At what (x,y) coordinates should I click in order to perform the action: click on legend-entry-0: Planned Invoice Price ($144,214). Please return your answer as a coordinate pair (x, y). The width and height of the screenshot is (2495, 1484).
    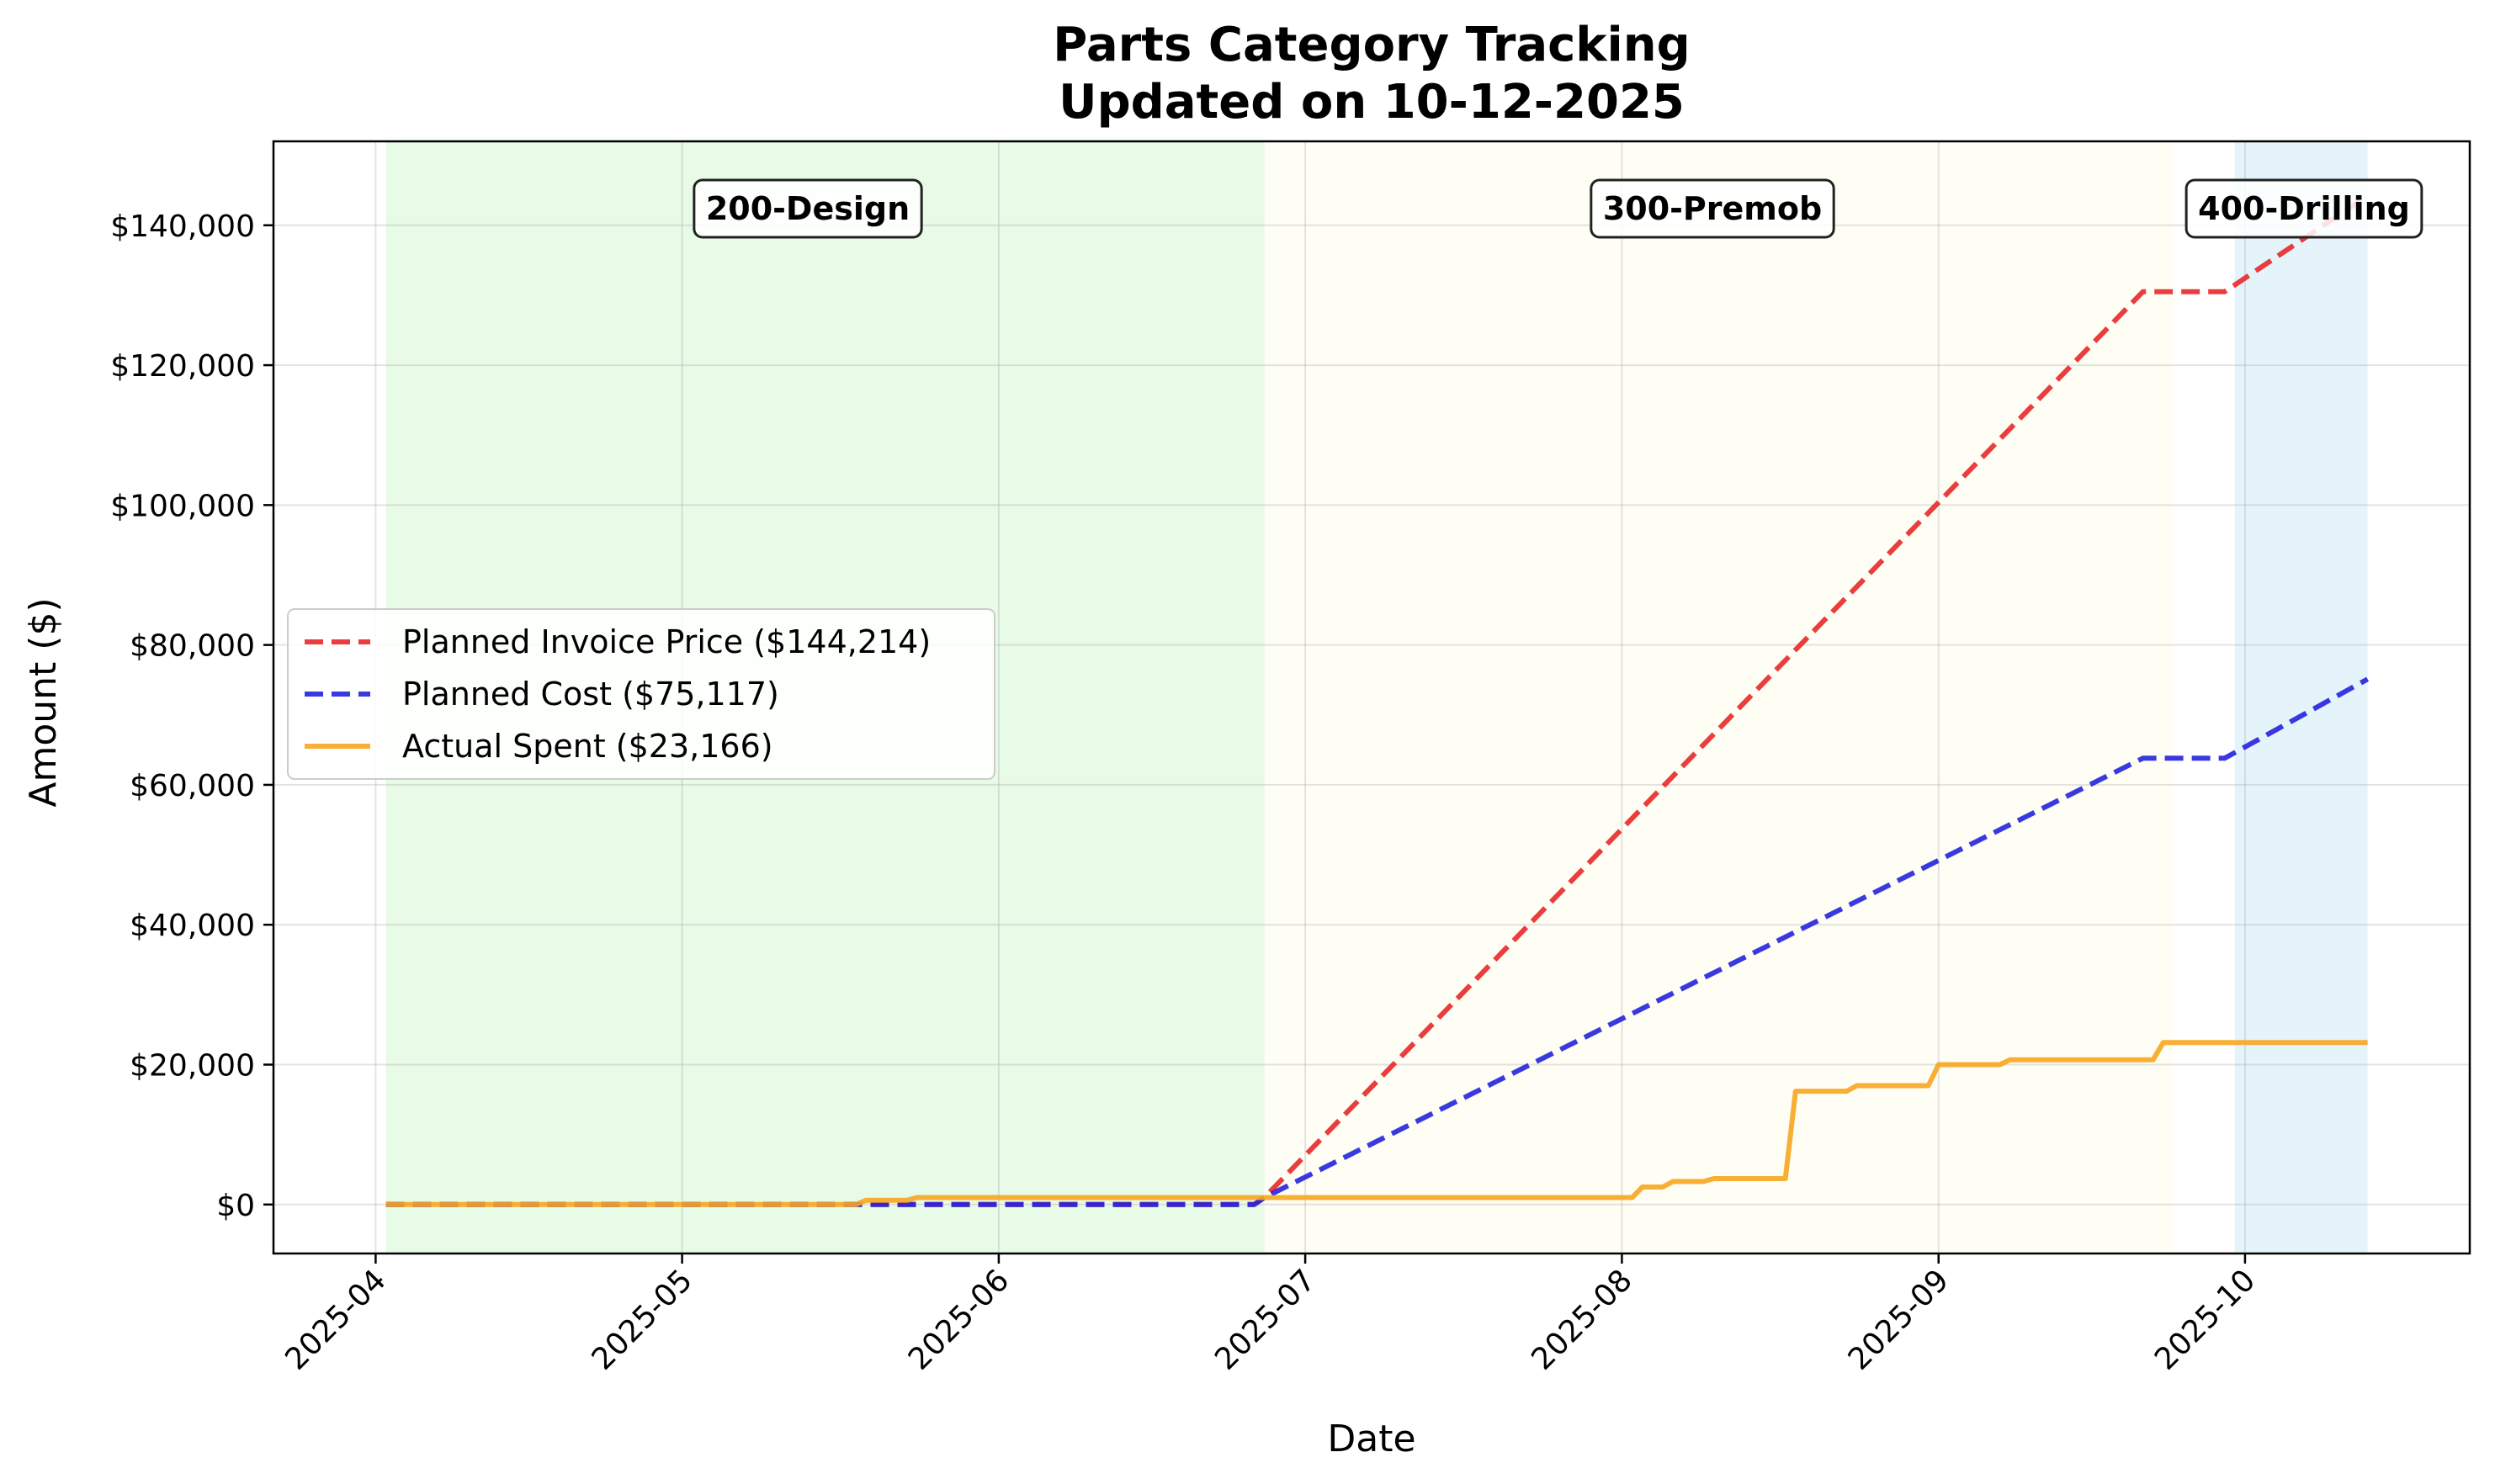
    Looking at the image, I should click on (666, 641).